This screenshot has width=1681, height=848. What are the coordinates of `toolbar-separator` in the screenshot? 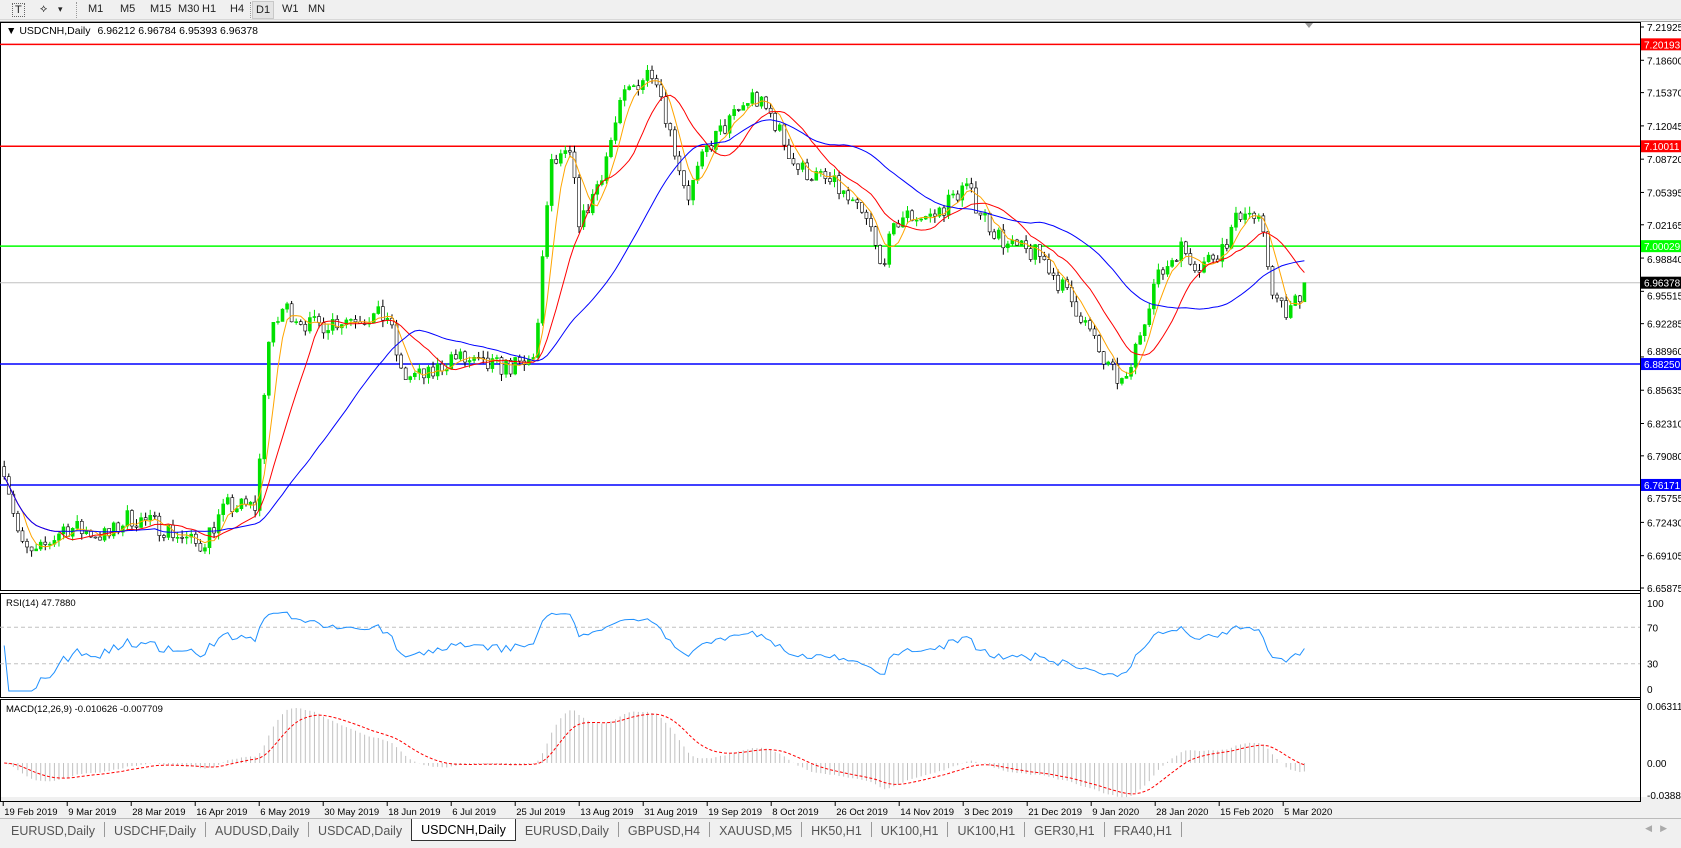 It's located at (76, 10).